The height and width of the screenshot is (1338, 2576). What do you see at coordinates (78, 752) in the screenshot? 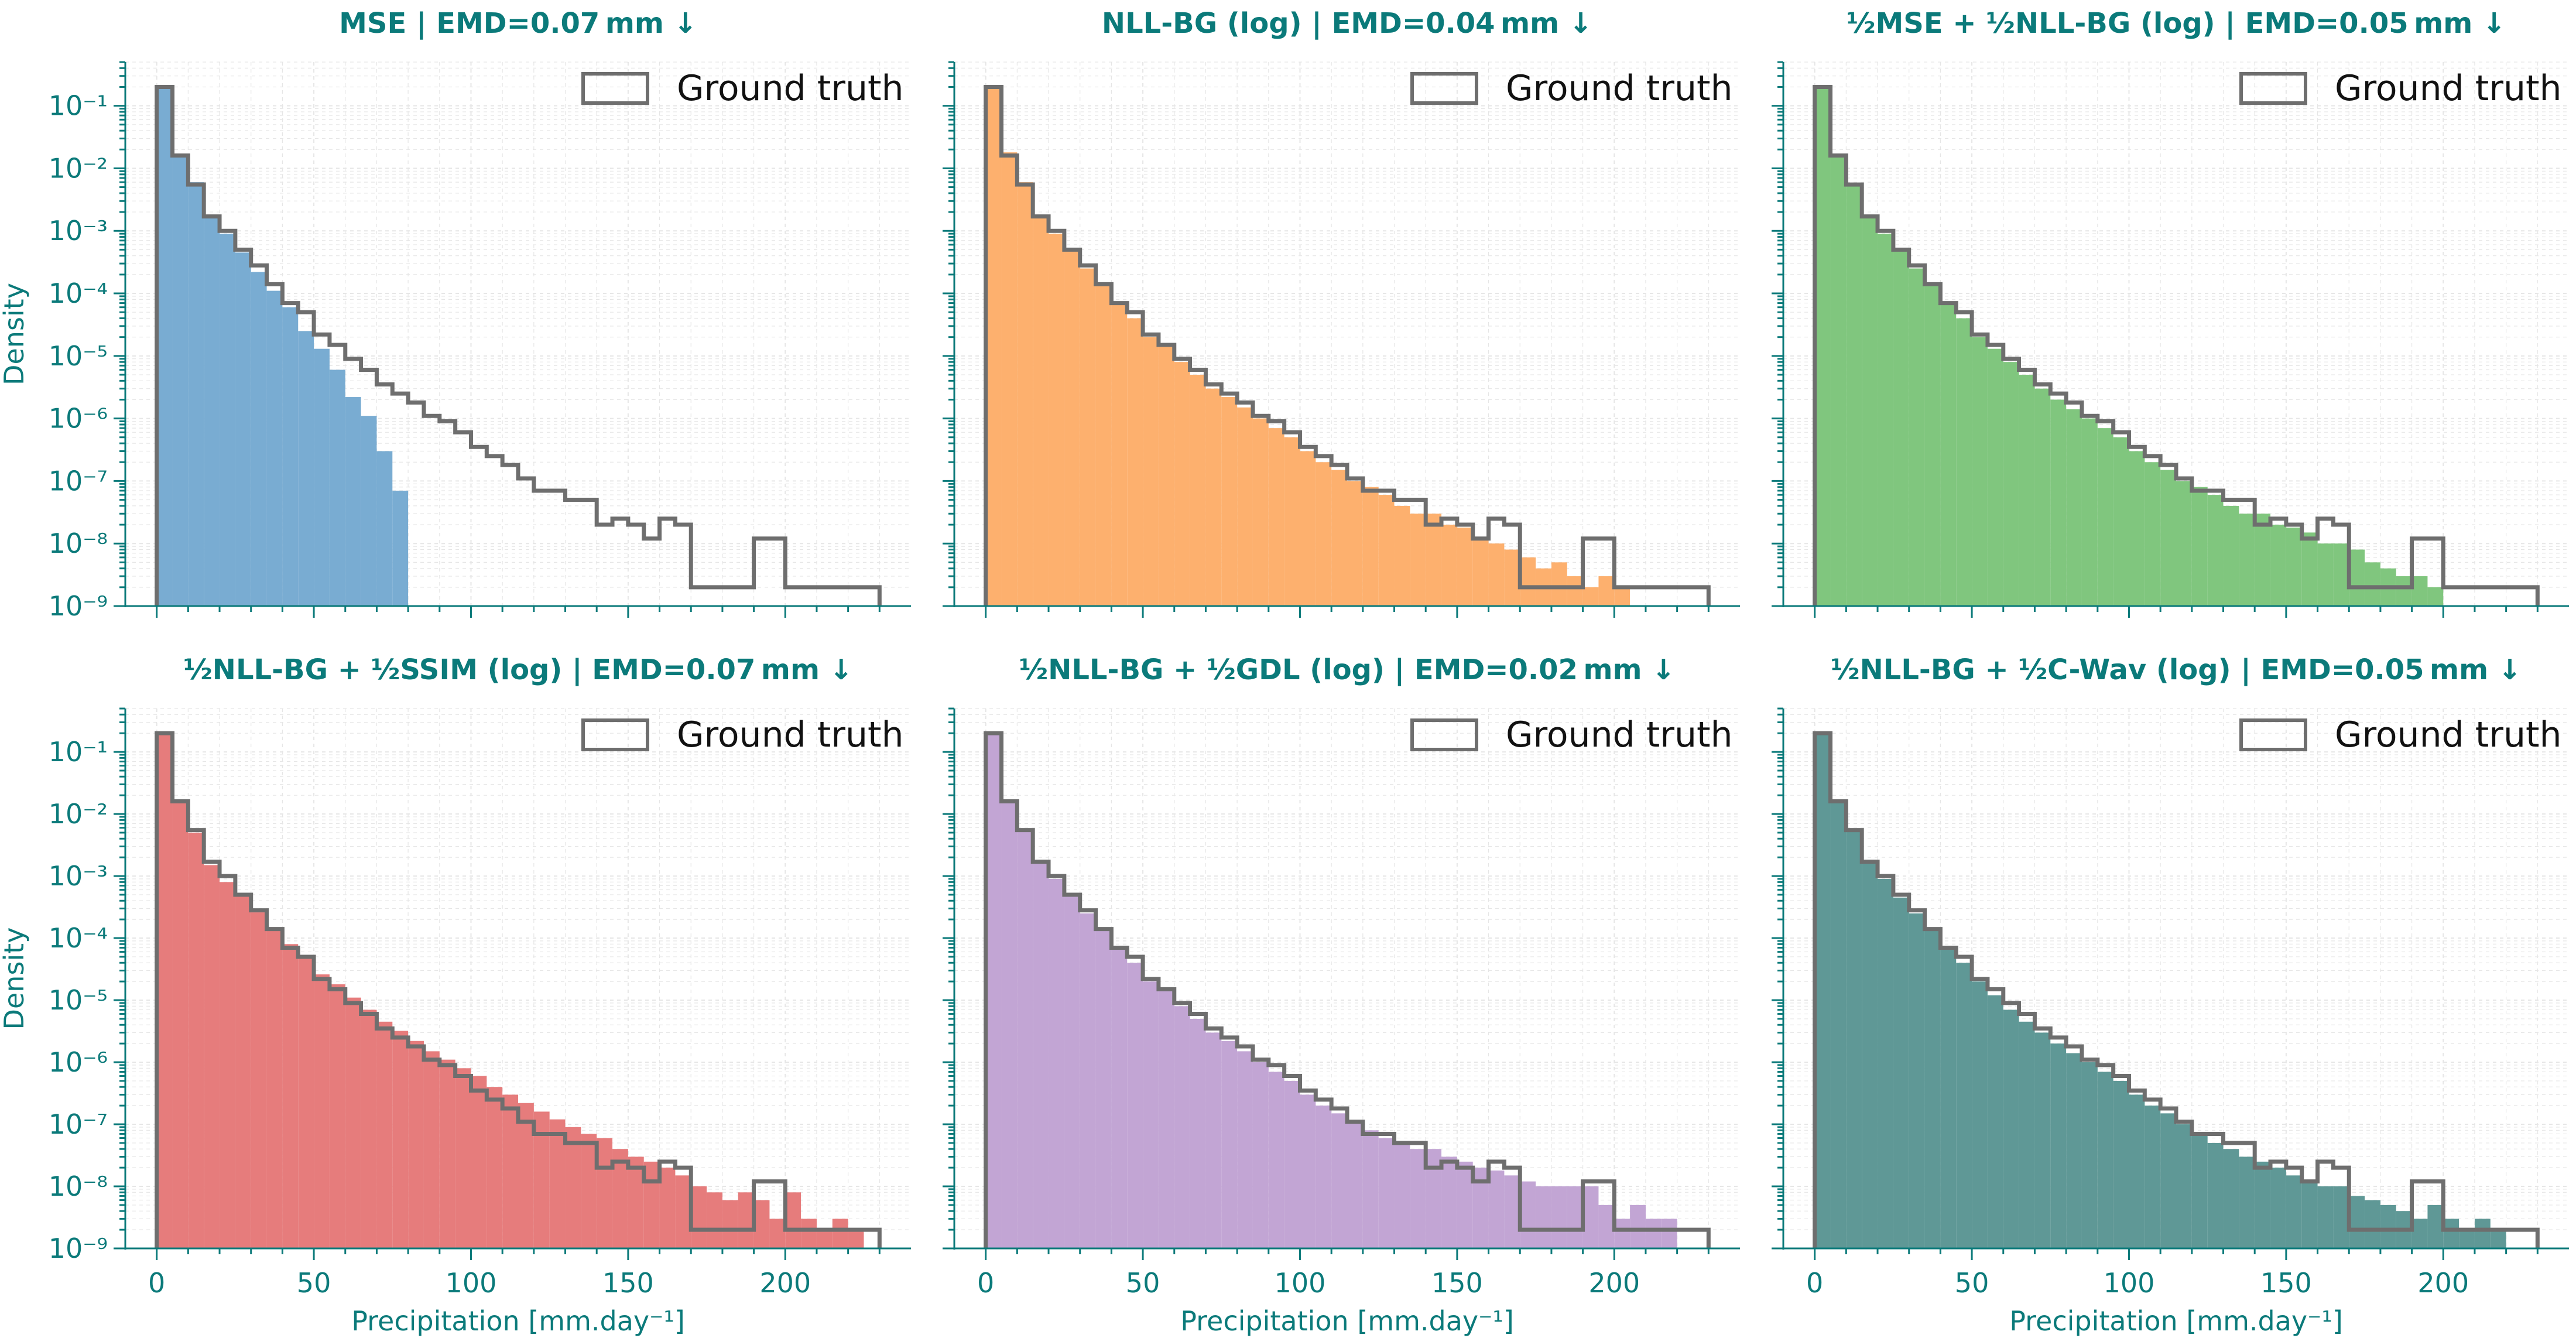
I see `y-tick-label: 10⁻¹` at bounding box center [78, 752].